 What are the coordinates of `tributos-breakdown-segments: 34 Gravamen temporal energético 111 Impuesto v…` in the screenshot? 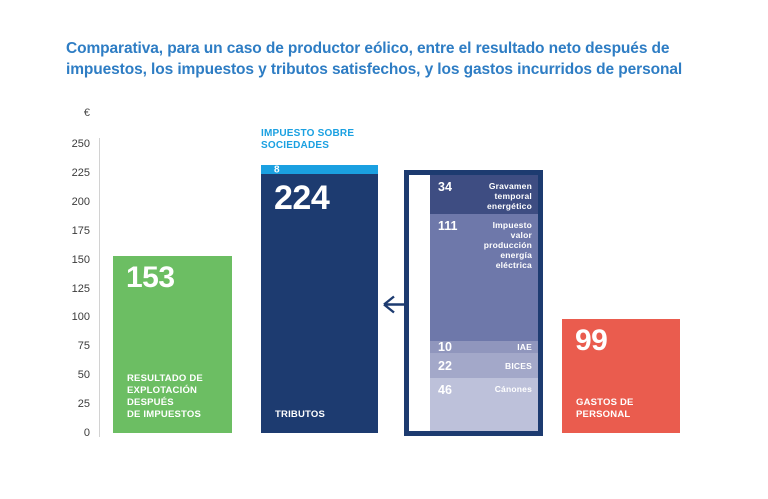 It's located at (484, 303).